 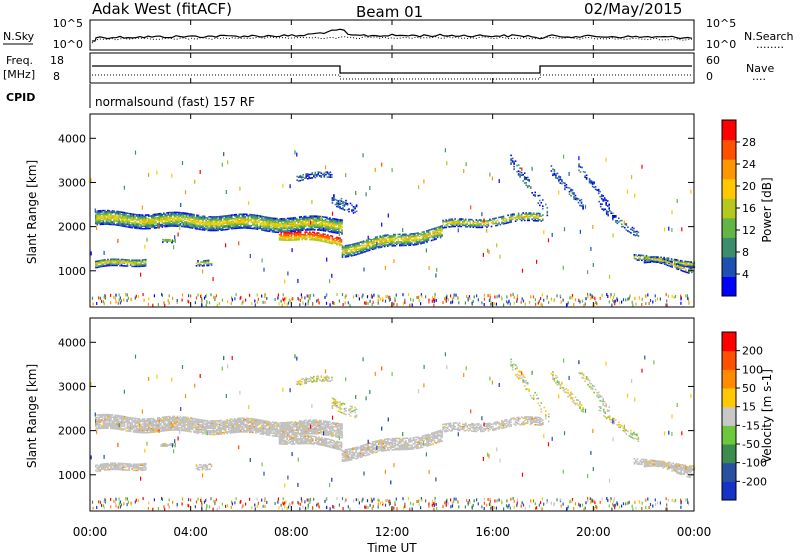 I want to click on colorbar-tick-label: -200, so click(x=754, y=481).